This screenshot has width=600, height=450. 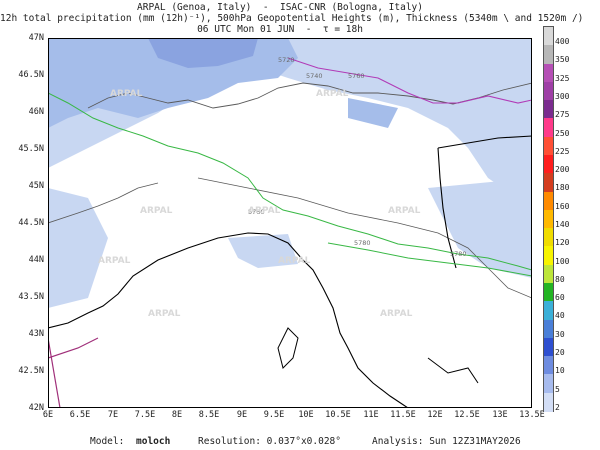 What do you see at coordinates (36, 186) in the screenshot?
I see `lat-label: 45N` at bounding box center [36, 186].